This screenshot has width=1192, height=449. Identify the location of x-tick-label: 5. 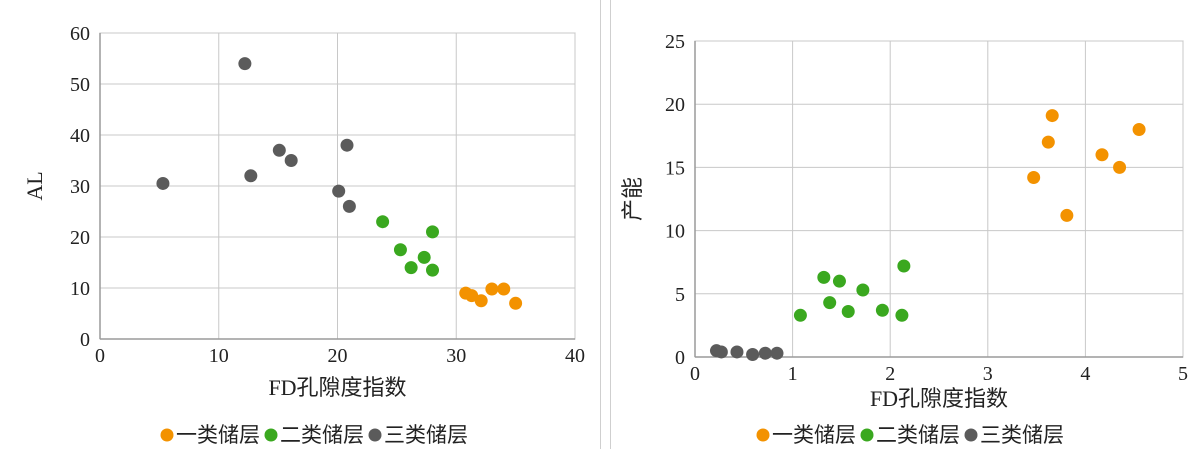
(1183, 374).